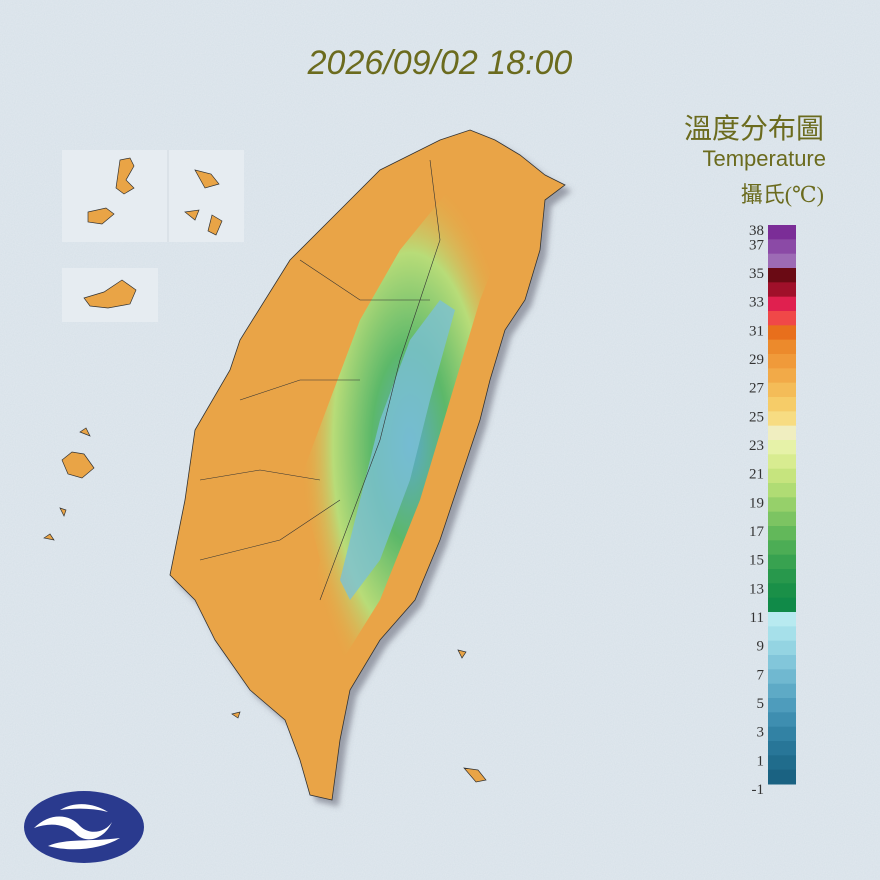  What do you see at coordinates (756, 503) in the screenshot?
I see `legend-label: 19` at bounding box center [756, 503].